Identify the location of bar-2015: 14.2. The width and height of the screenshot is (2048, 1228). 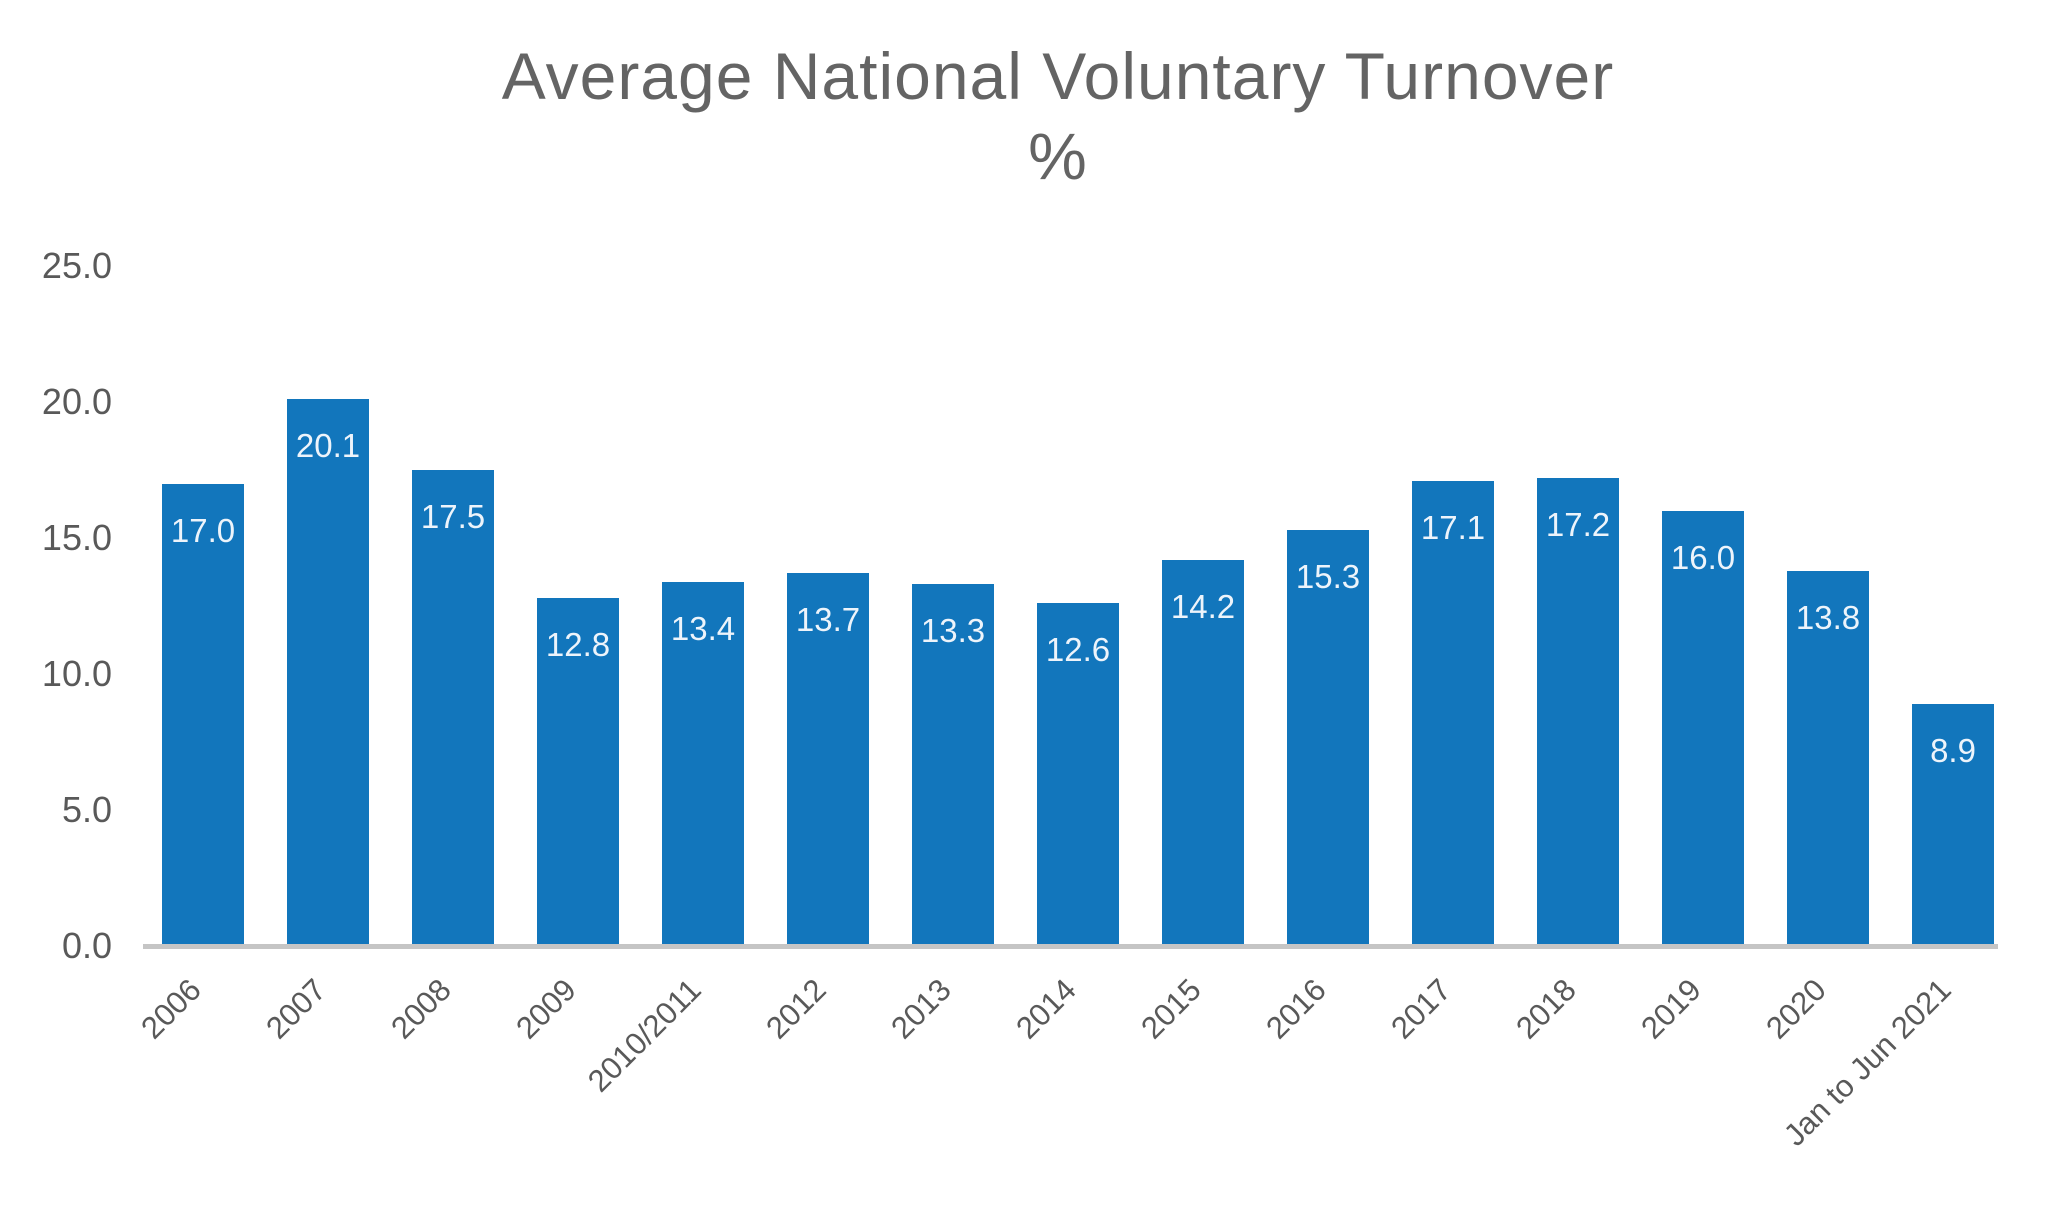
(1203, 753).